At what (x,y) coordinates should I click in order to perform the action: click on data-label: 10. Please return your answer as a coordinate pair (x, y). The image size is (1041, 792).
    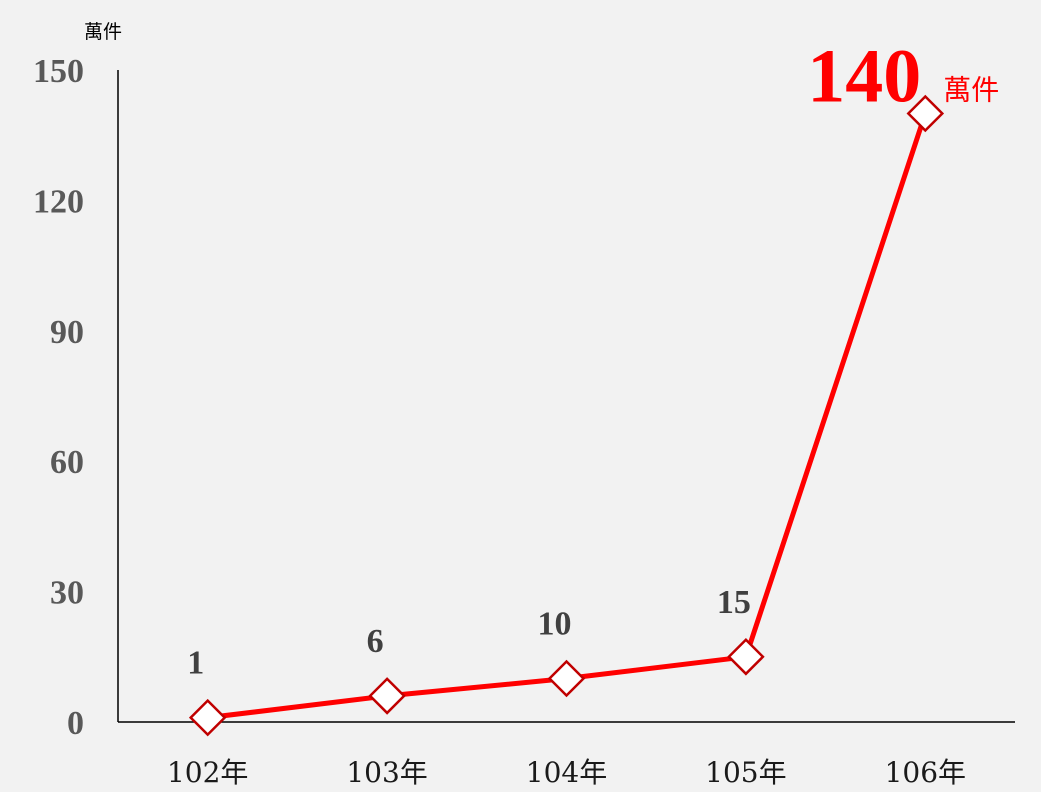
    Looking at the image, I should click on (555, 624).